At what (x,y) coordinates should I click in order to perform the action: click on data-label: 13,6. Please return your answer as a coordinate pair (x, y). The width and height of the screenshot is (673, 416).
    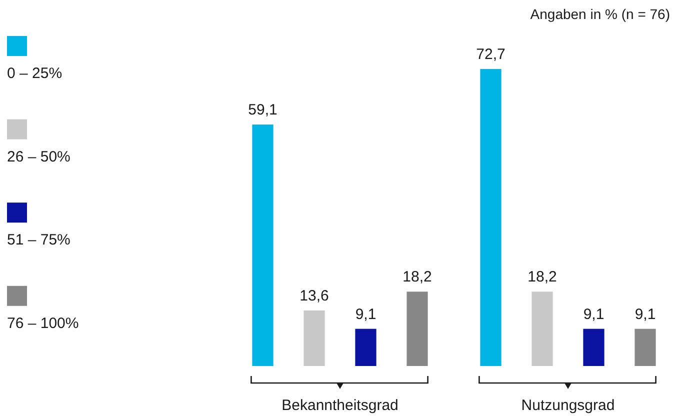
    Looking at the image, I should click on (314, 295).